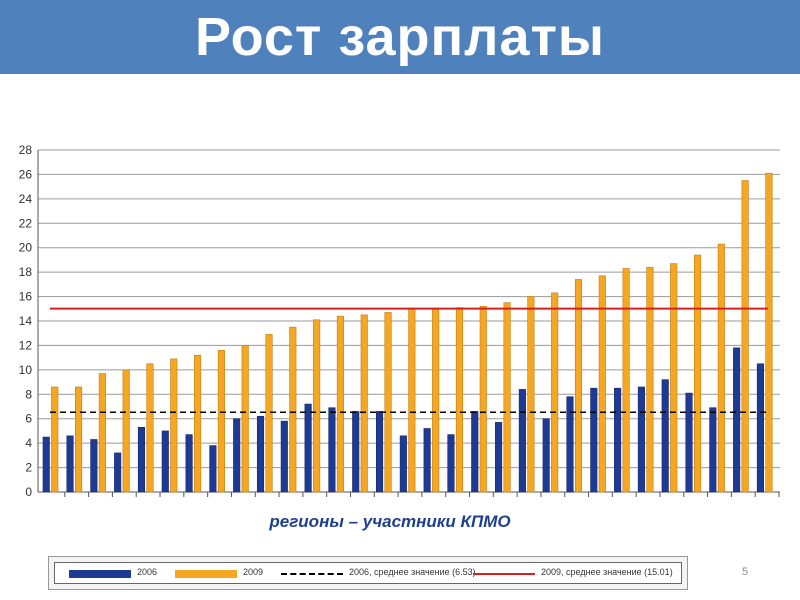 The height and width of the screenshot is (600, 800). Describe the element at coordinates (253, 572) in the screenshot. I see `legend-label-2009: 2009` at that location.